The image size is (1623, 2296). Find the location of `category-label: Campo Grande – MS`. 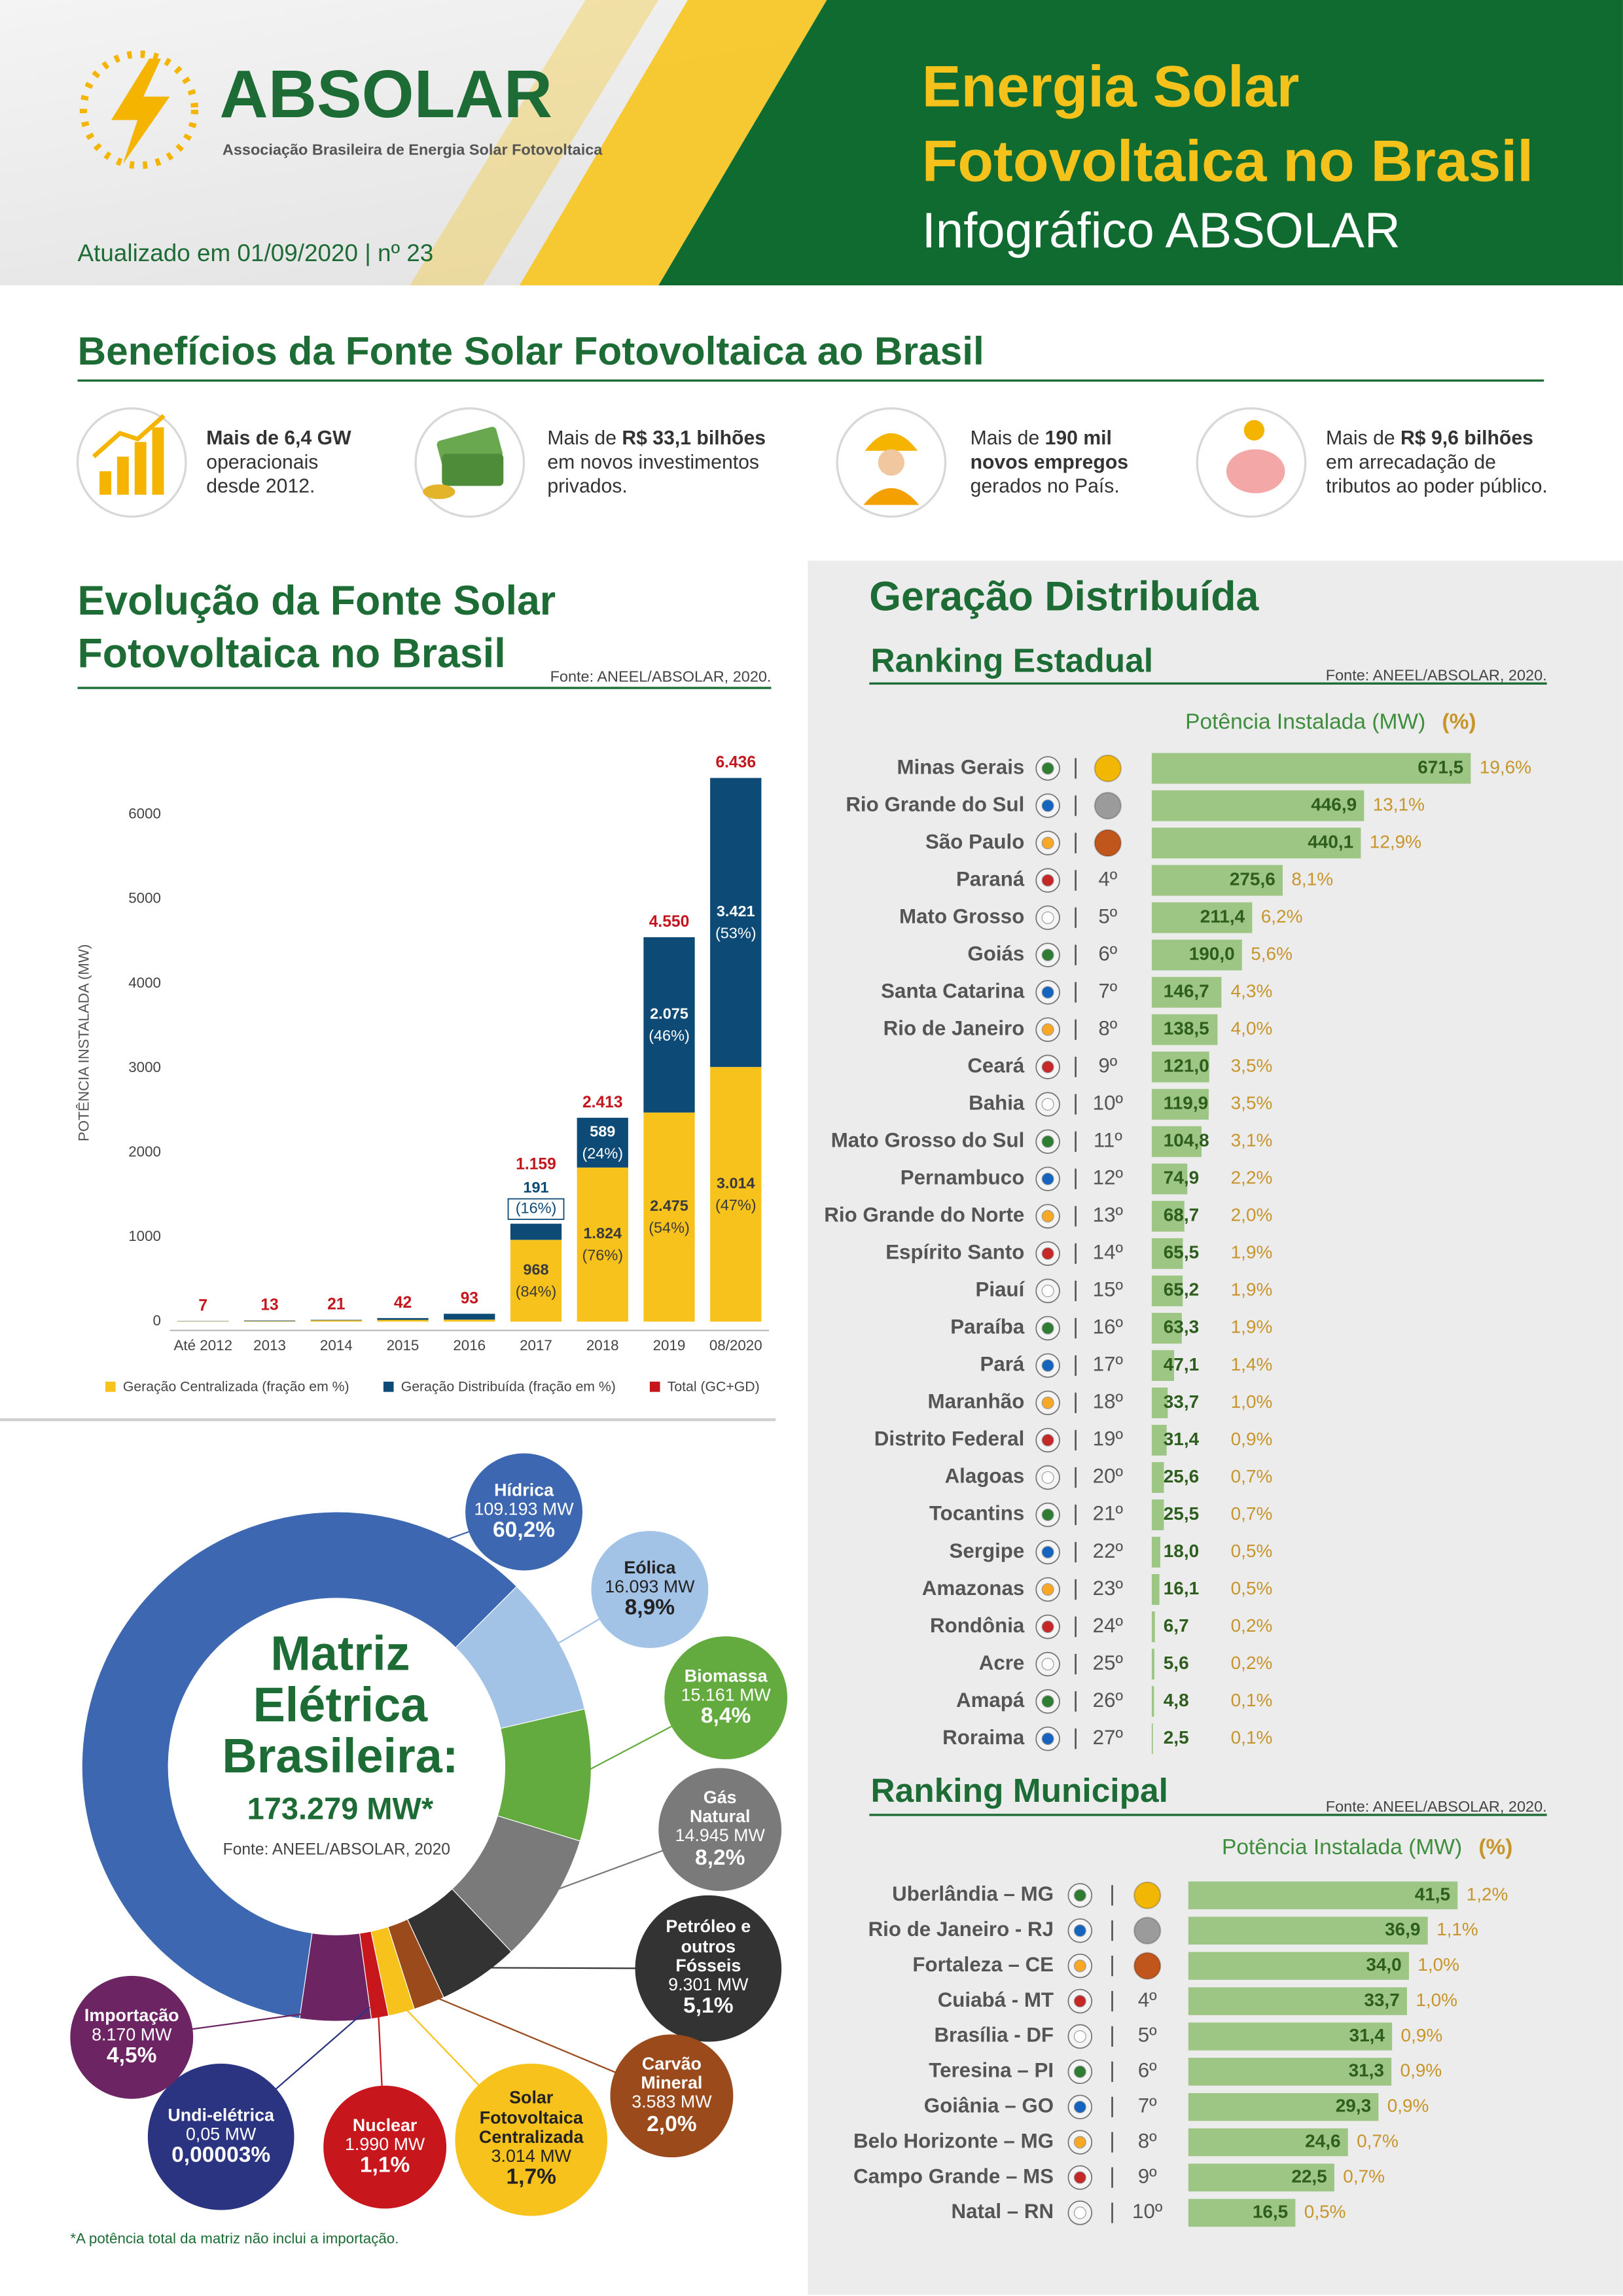

category-label: Campo Grande – MS is located at coordinates (954, 2175).